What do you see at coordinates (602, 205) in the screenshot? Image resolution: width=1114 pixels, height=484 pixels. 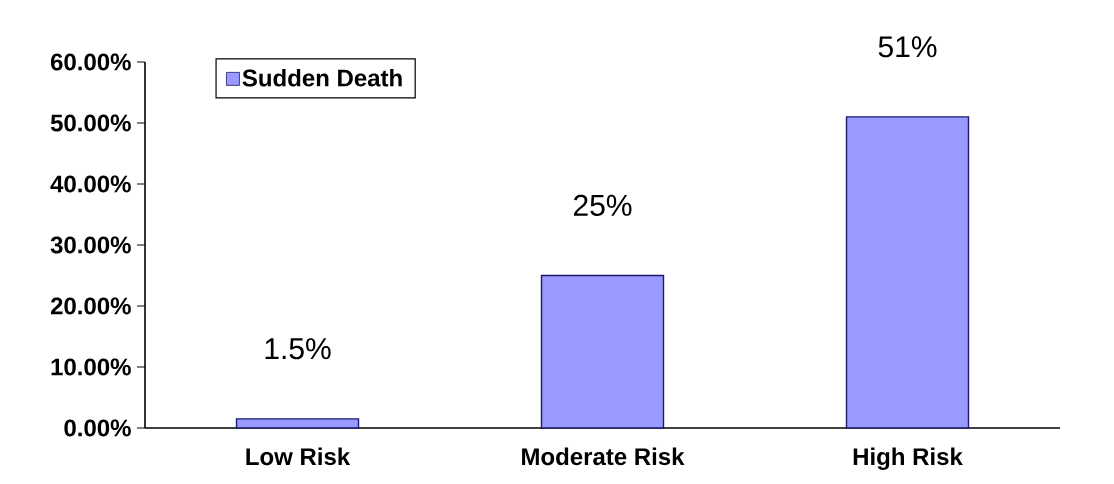 I see `data-label: 25%` at bounding box center [602, 205].